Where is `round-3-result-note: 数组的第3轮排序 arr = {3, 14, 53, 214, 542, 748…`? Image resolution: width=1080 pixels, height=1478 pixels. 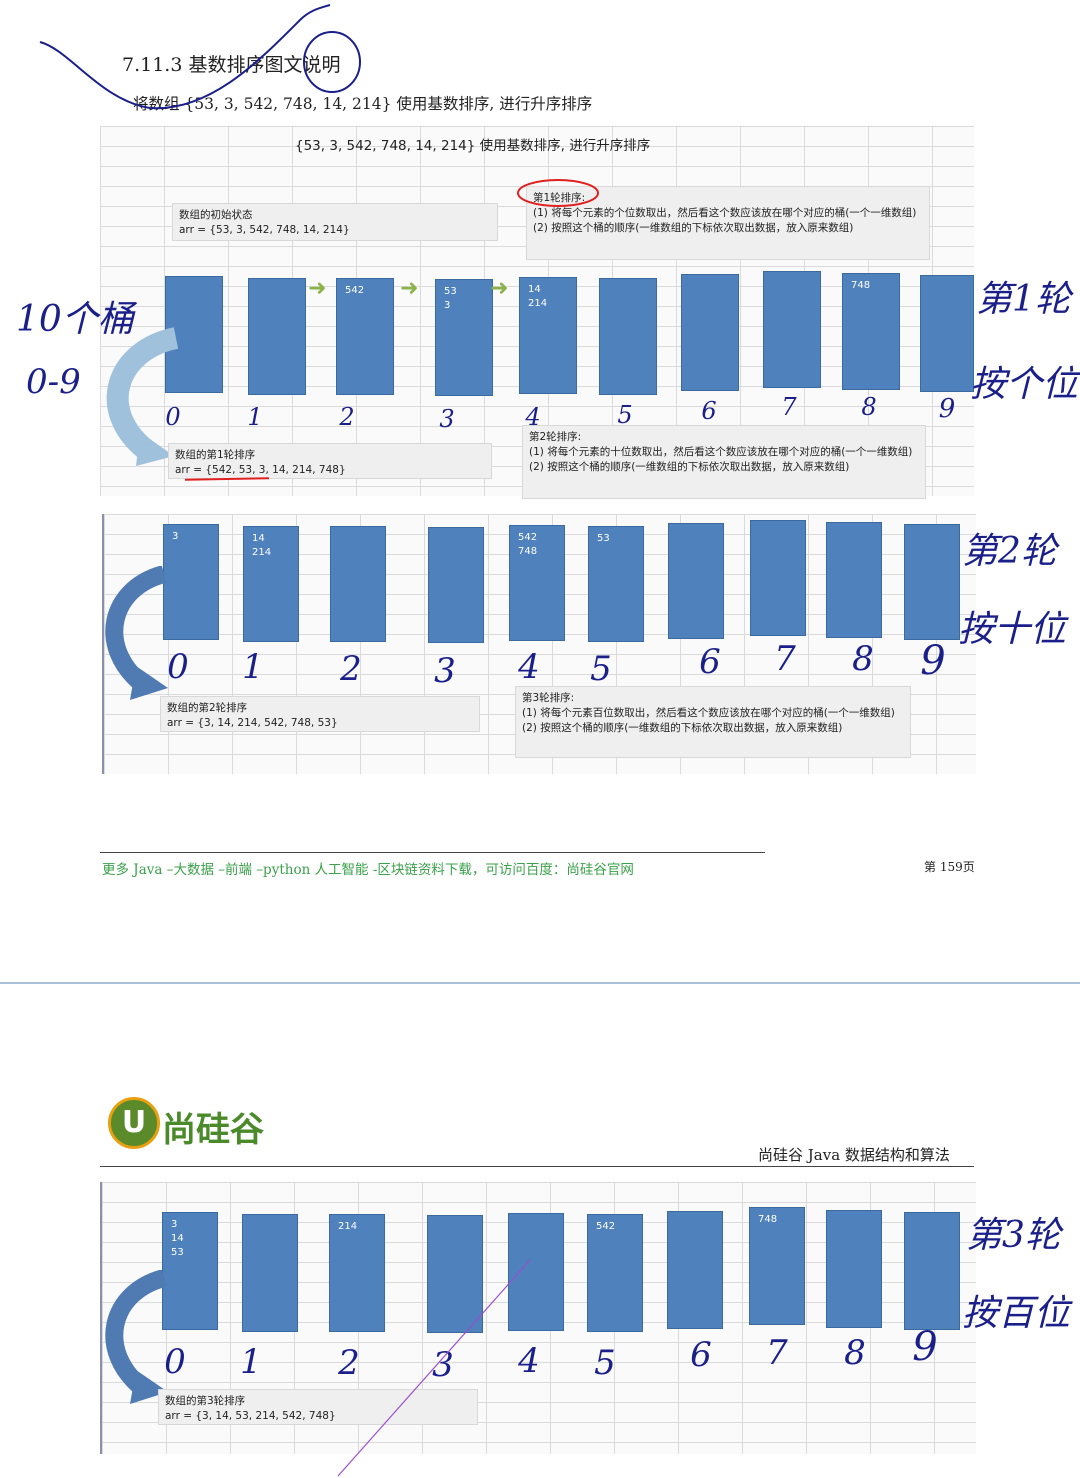
round-3-result-note: 数组的第3轮排序 arr = {3, 14, 53, 214, 542, 748… is located at coordinates (318, 1407).